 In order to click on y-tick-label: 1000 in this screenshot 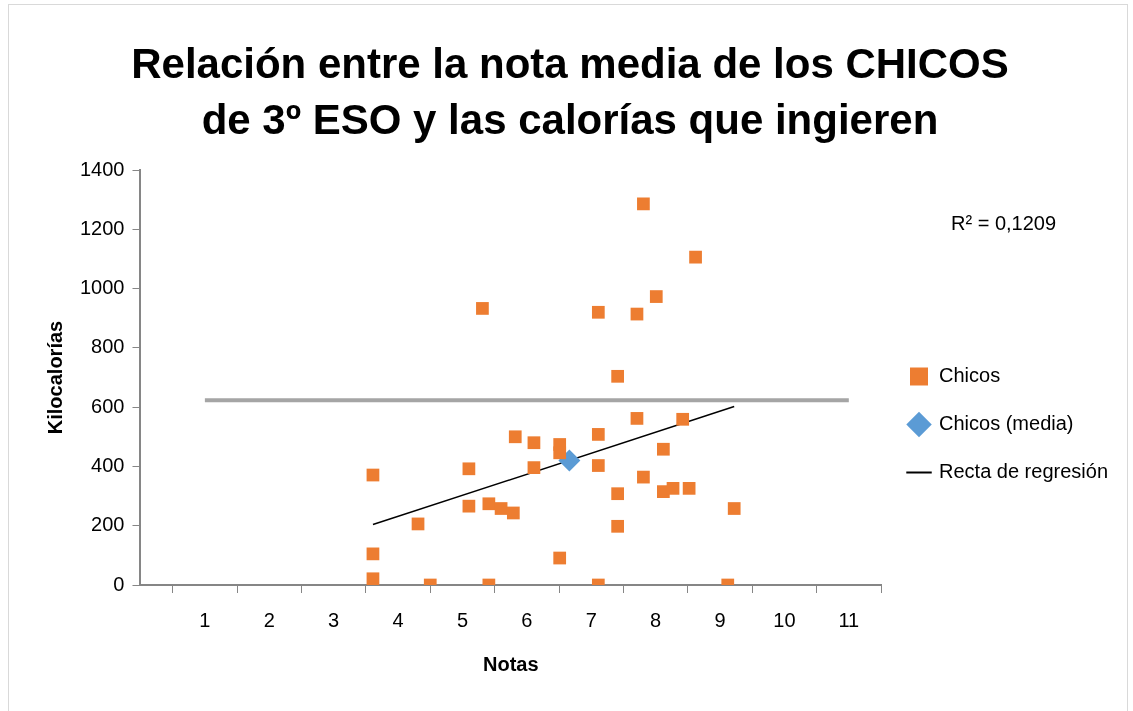, I will do `click(102, 287)`.